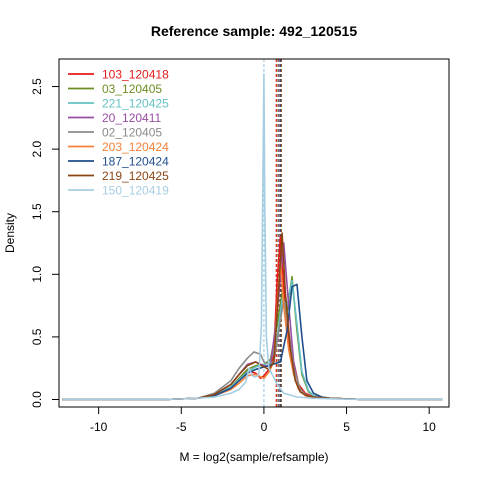  I want to click on y-tick-label: 1.0, so click(37, 274).